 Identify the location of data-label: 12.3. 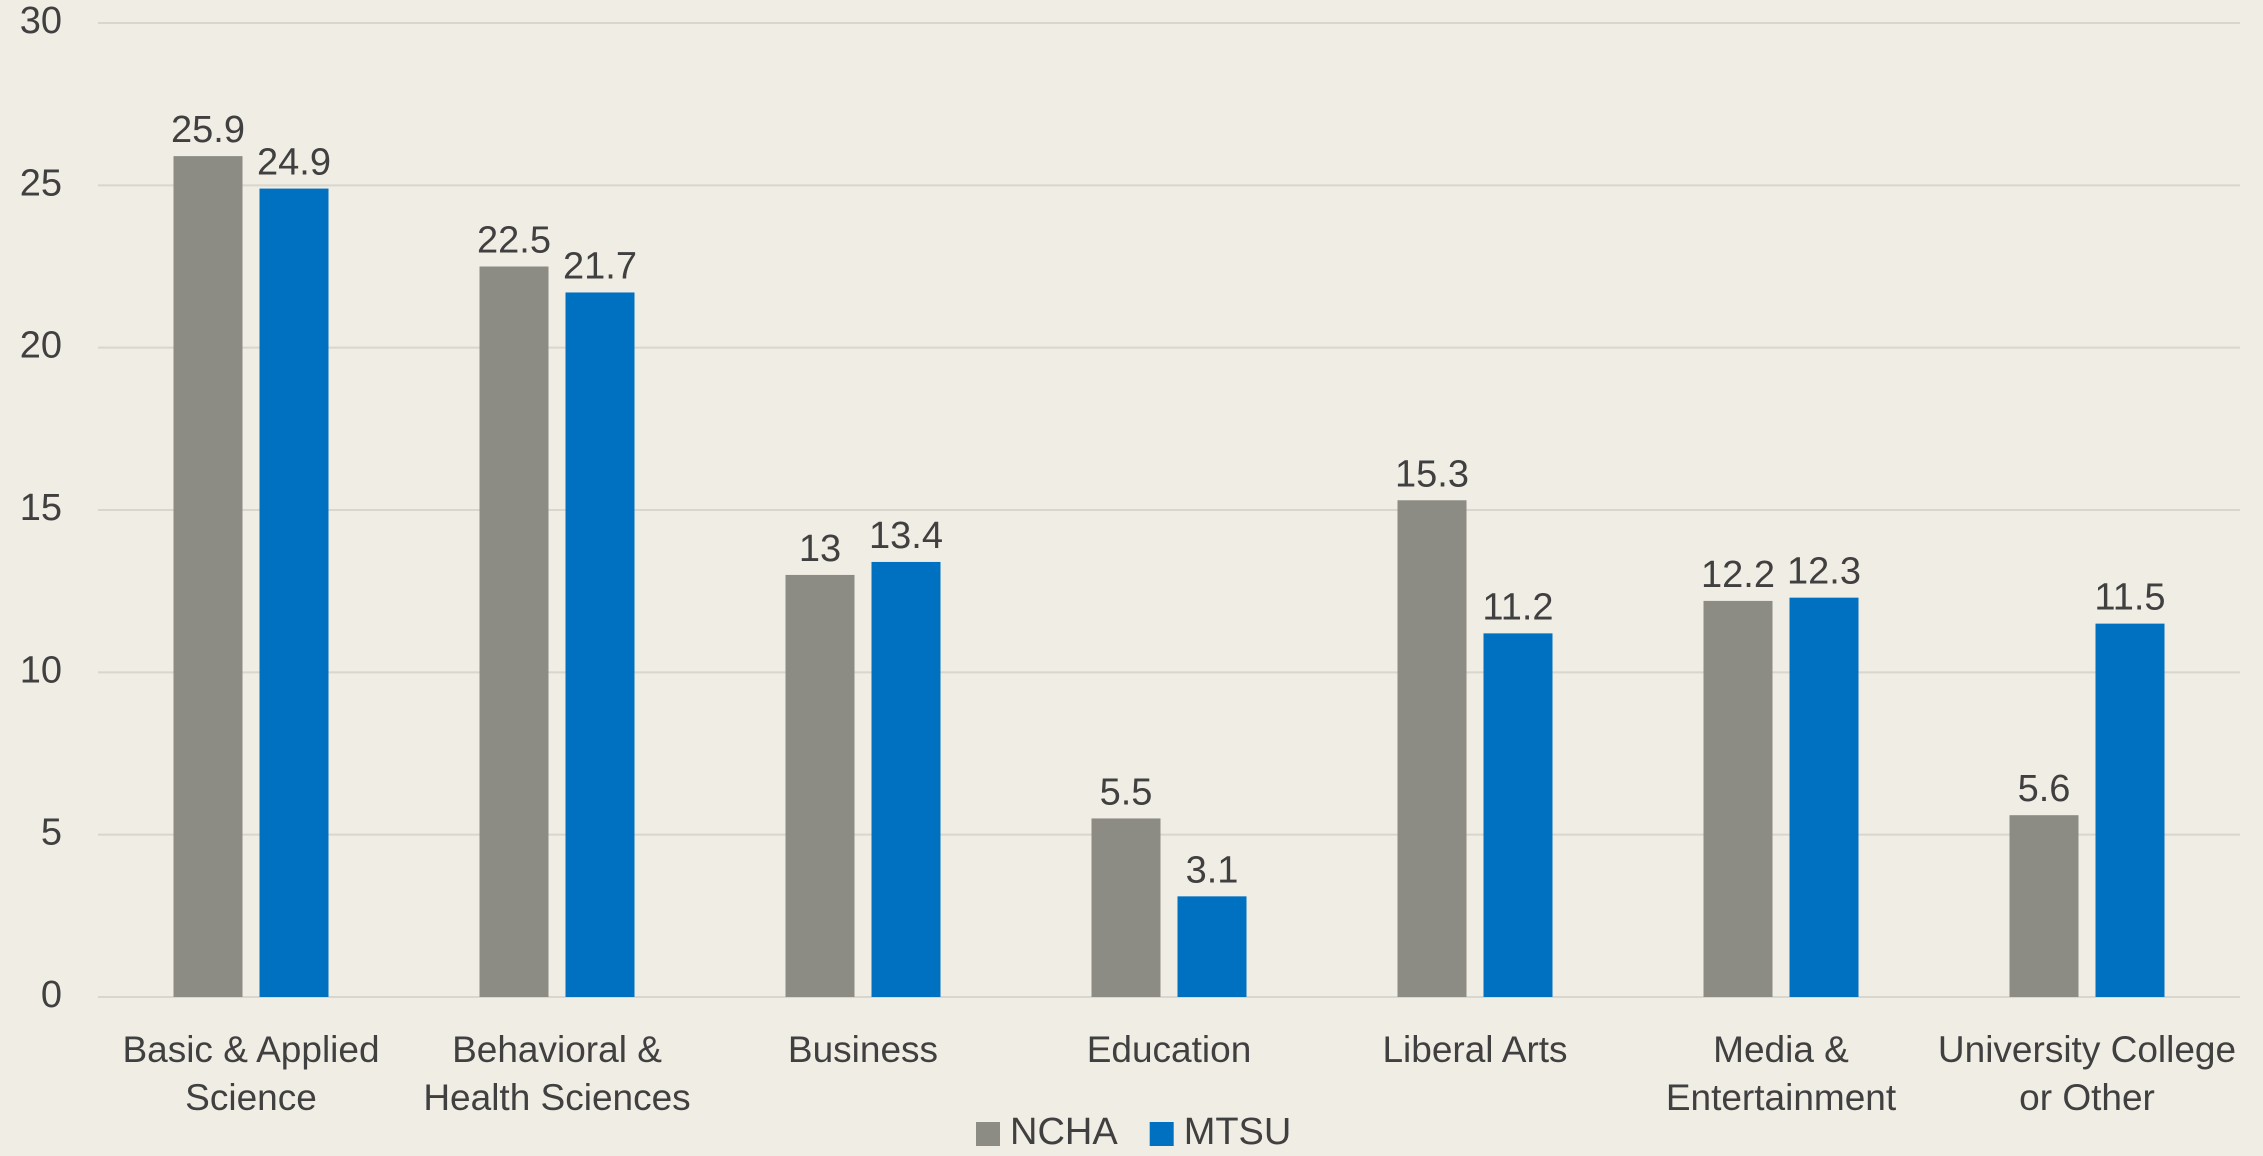
(1824, 572).